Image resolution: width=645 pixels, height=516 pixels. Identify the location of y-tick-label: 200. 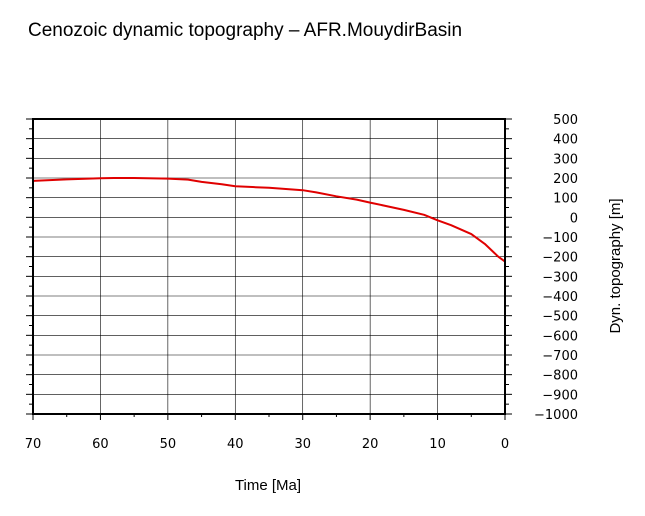
(565, 179).